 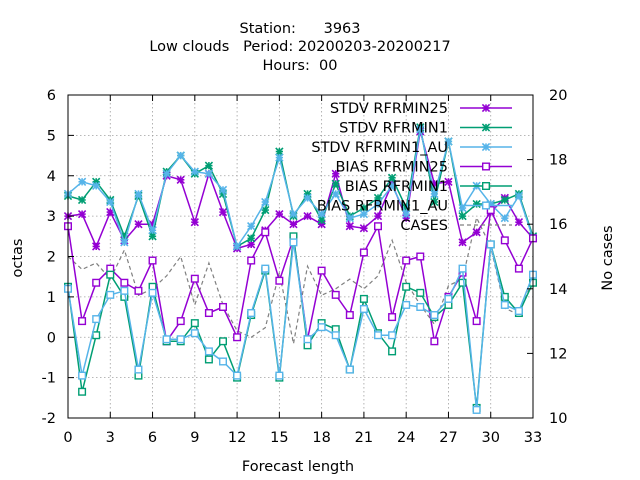 What do you see at coordinates (152, 438) in the screenshot?
I see `x-tick-label: 6` at bounding box center [152, 438].